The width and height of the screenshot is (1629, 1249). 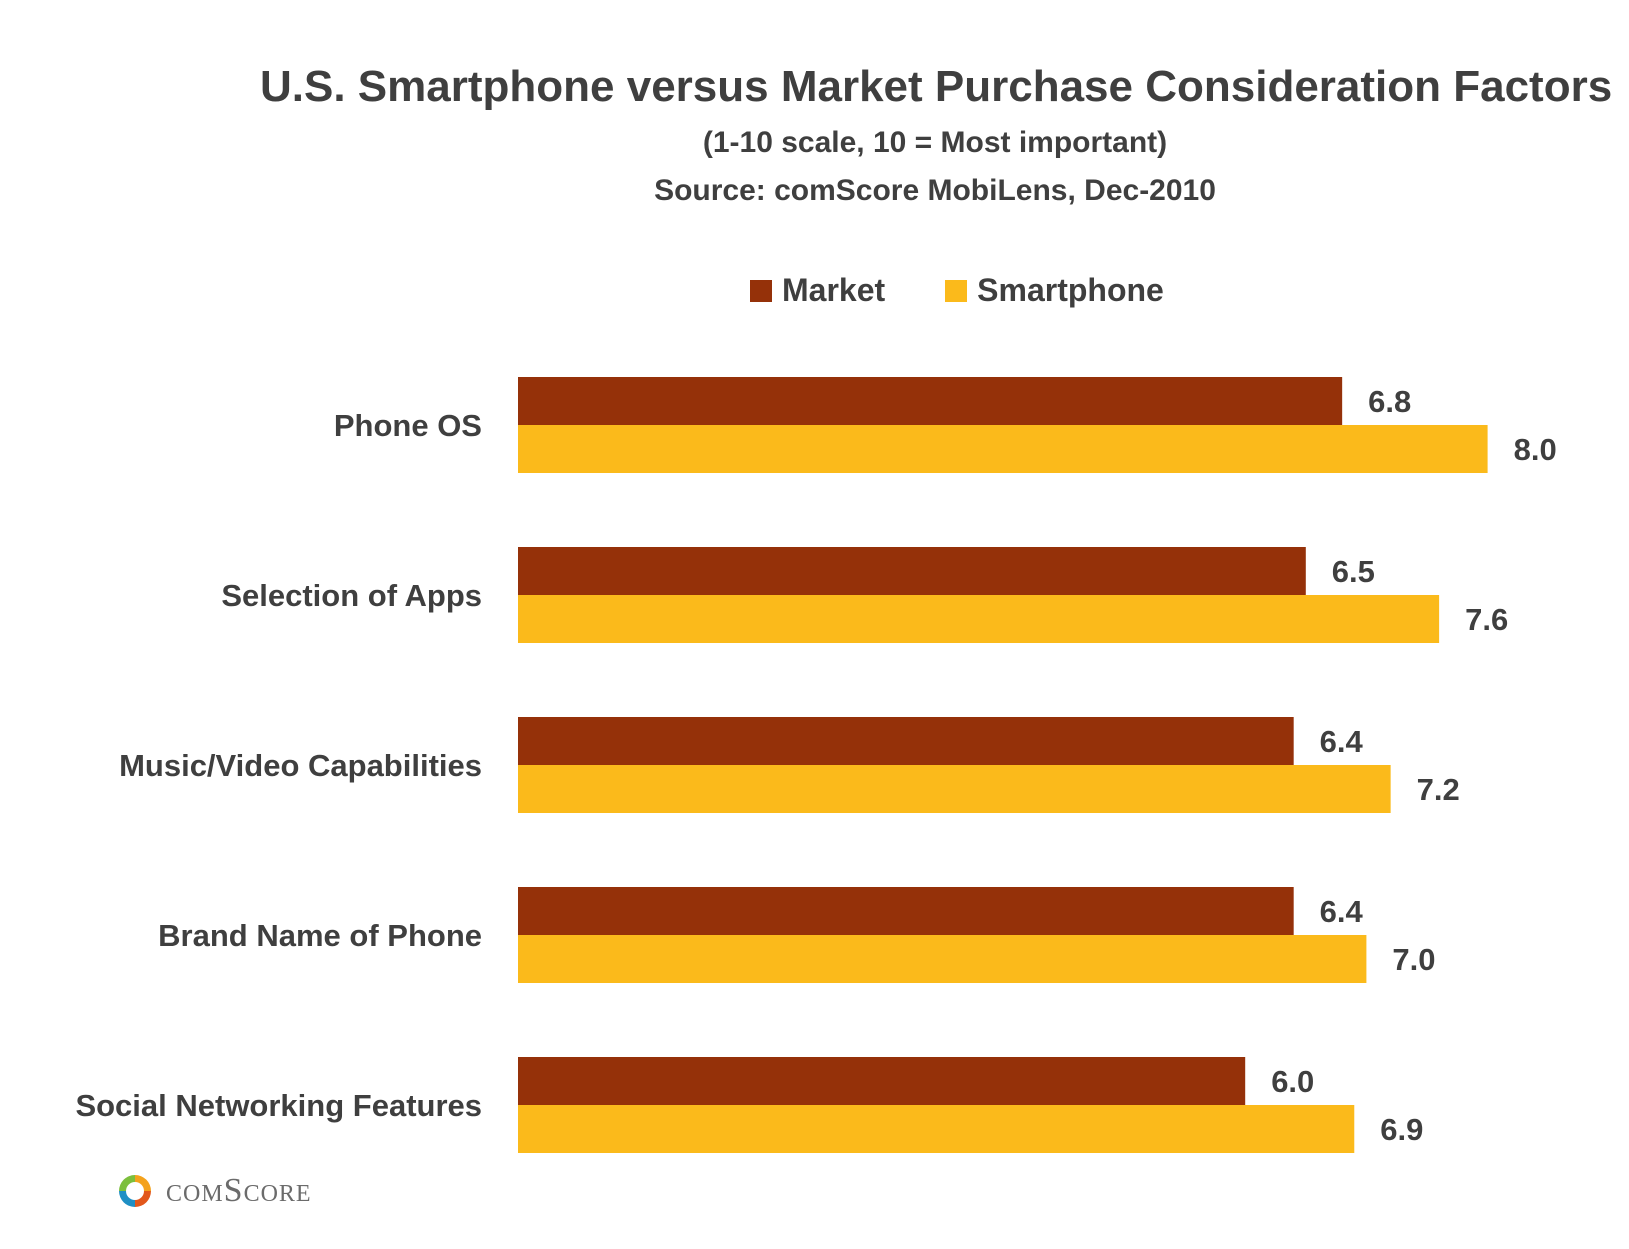 I want to click on legend-label-market: Market, so click(x=834, y=290).